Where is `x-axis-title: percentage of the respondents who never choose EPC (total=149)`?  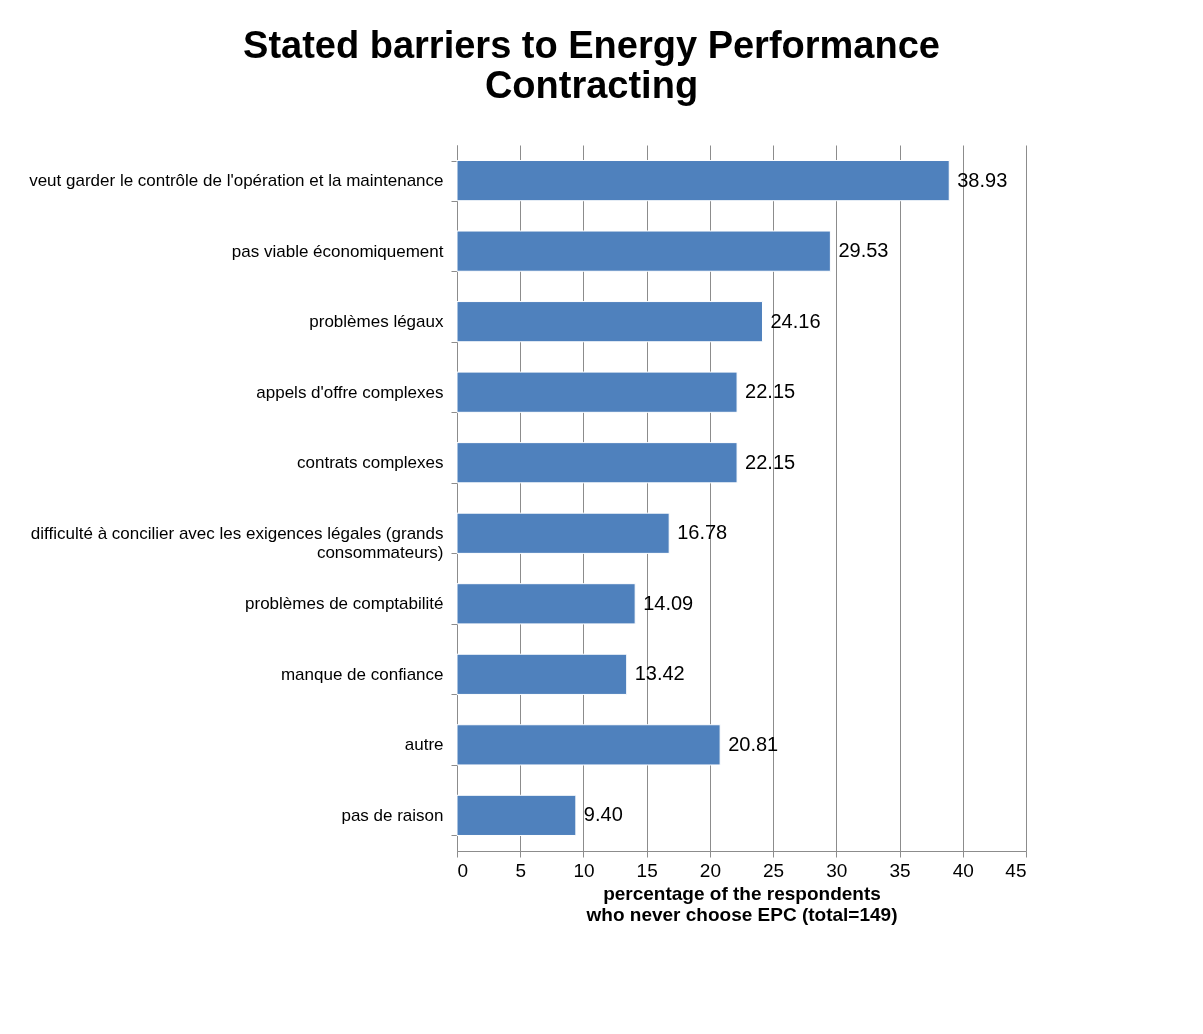 x-axis-title: percentage of the respondents who never choose EPC (total=149) is located at coordinates (741, 903).